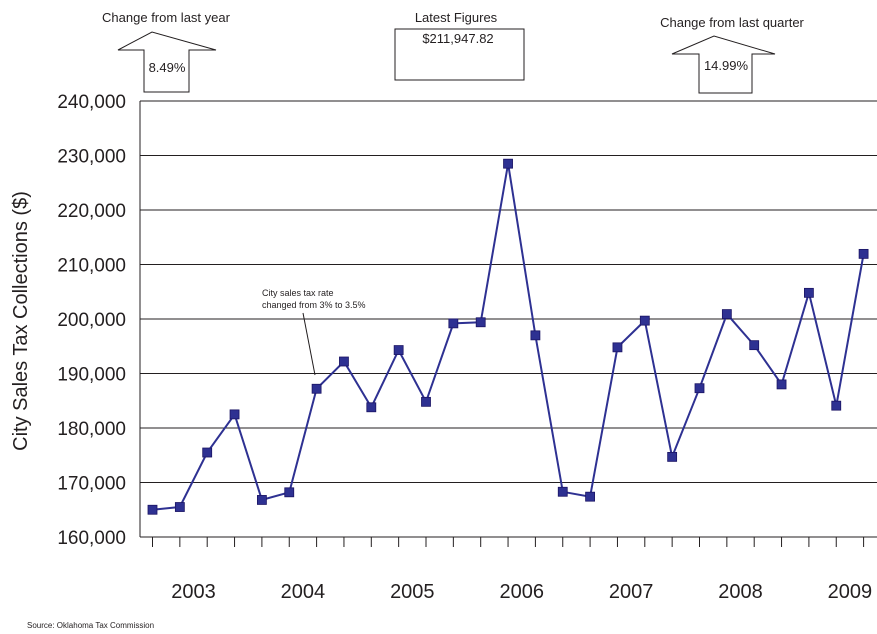  Describe the element at coordinates (91, 375) in the screenshot. I see `y-tick-label: 190,000` at that location.